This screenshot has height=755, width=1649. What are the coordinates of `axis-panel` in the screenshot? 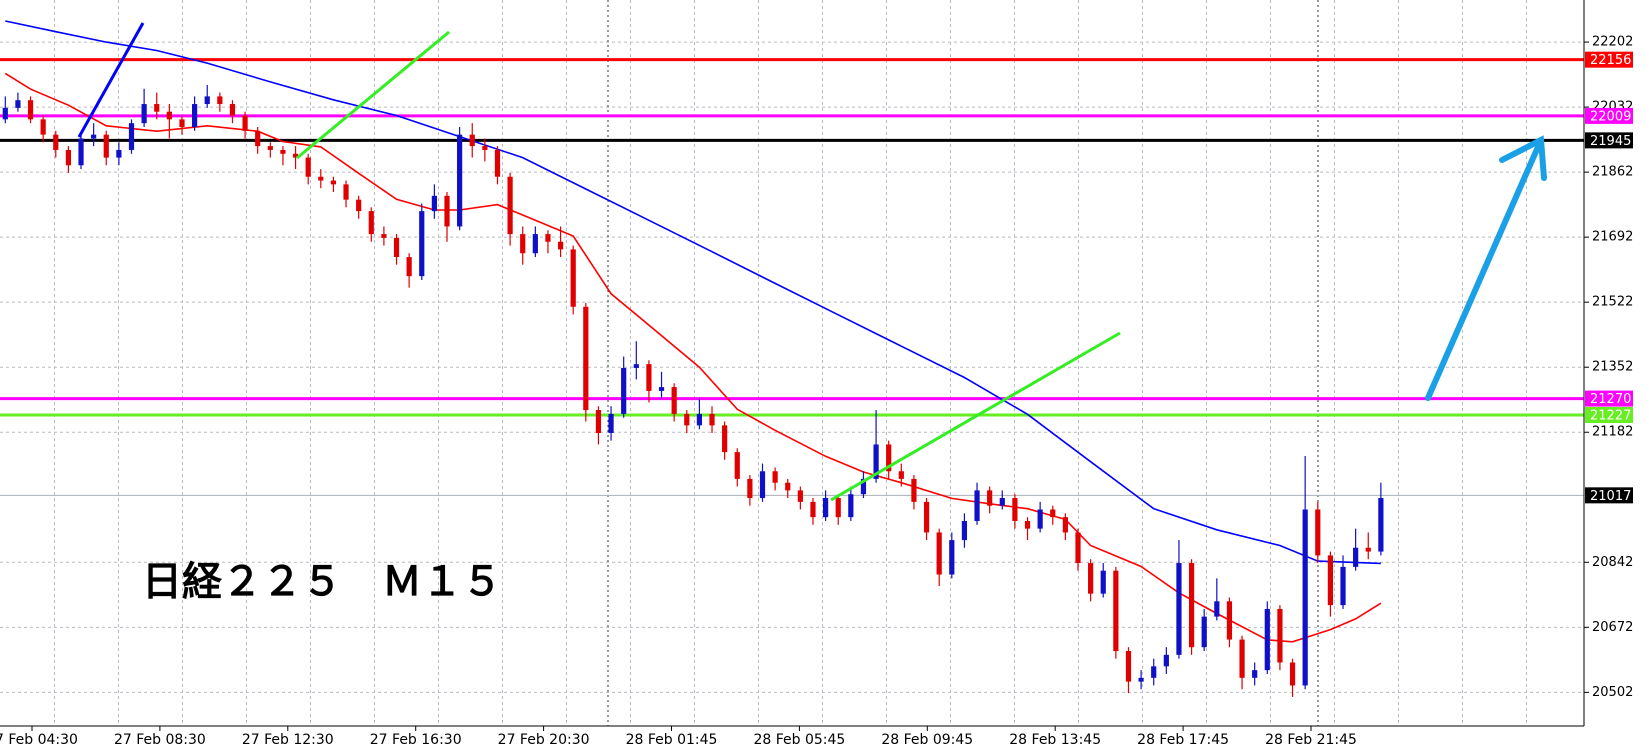 It's located at (792, 740).